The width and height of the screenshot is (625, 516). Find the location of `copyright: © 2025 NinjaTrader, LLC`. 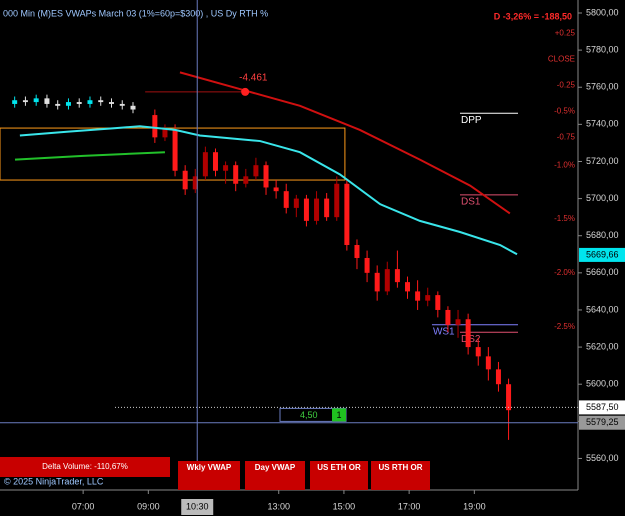

copyright: © 2025 NinjaTrader, LLC is located at coordinates (54, 481).